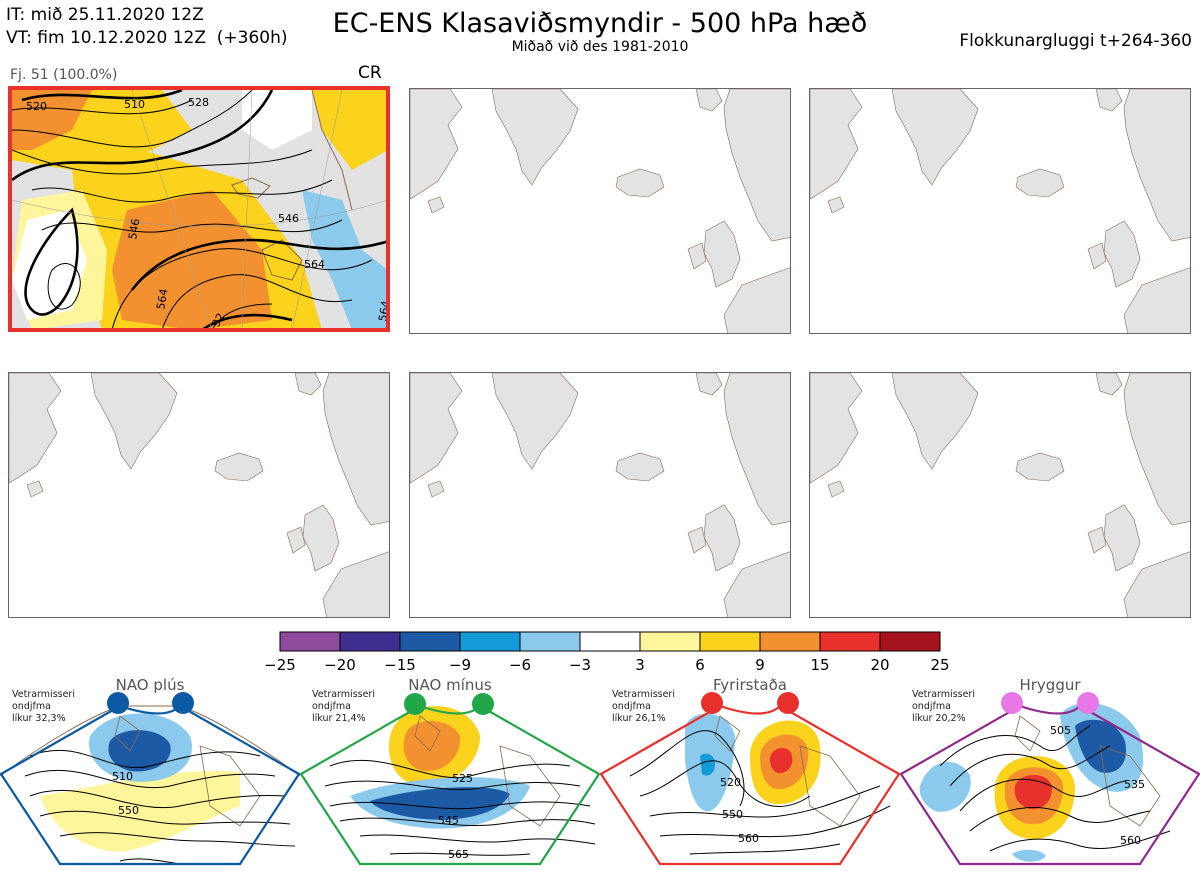 Image resolution: width=1200 pixels, height=871 pixels. Describe the element at coordinates (460, 665) in the screenshot. I see `colorbar-tick-label: −9` at that location.